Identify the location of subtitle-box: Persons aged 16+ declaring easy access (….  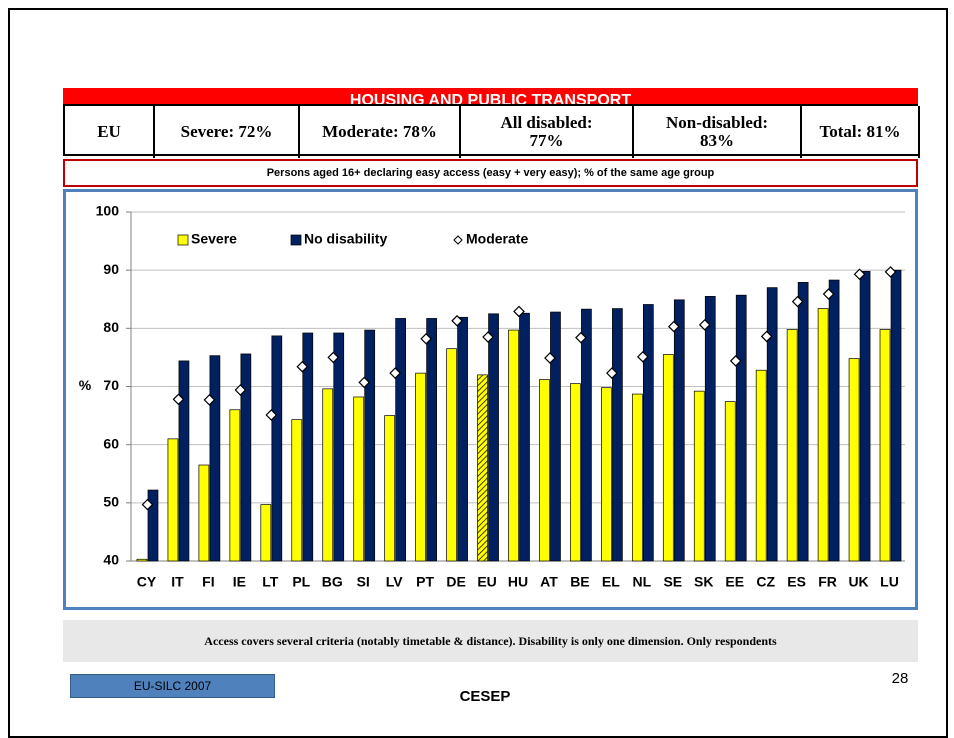
(490, 173).